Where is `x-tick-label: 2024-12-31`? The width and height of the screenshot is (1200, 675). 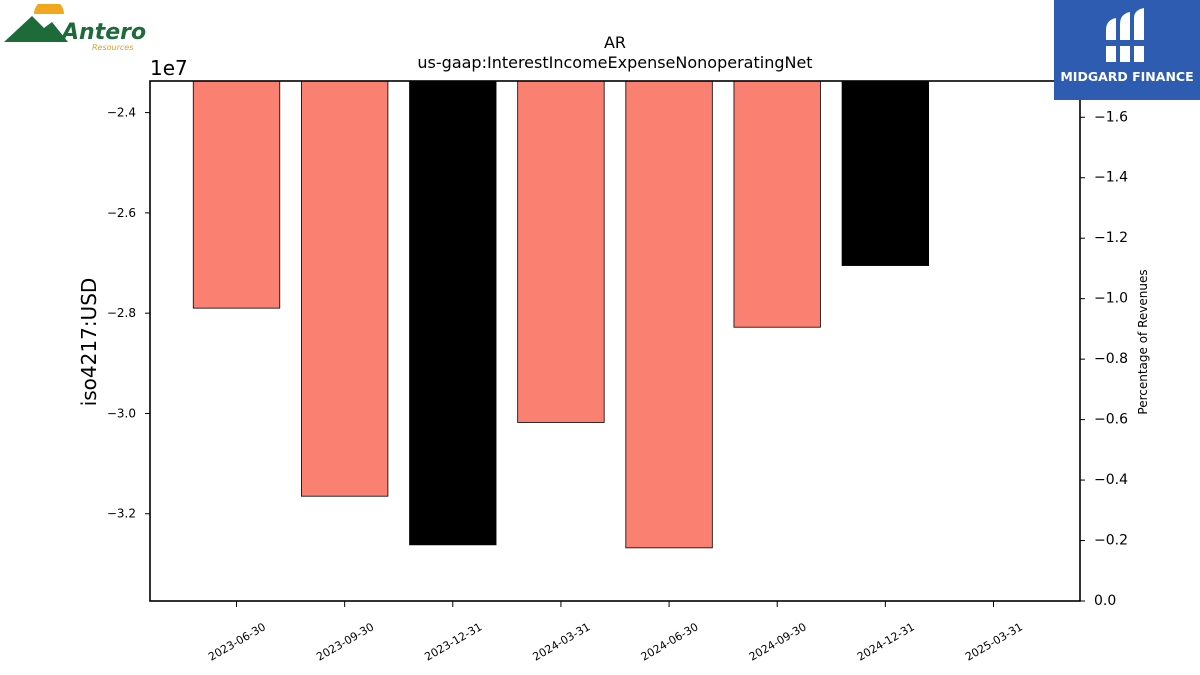
x-tick-label: 2024-12-31 is located at coordinates (886, 641).